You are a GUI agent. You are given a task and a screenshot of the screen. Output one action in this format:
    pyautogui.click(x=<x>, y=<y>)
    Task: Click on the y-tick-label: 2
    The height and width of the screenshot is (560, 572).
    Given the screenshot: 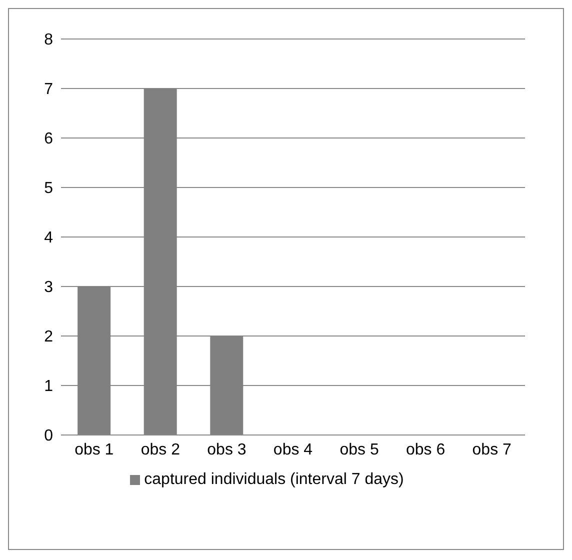 What is the action you would take?
    pyautogui.click(x=49, y=337)
    